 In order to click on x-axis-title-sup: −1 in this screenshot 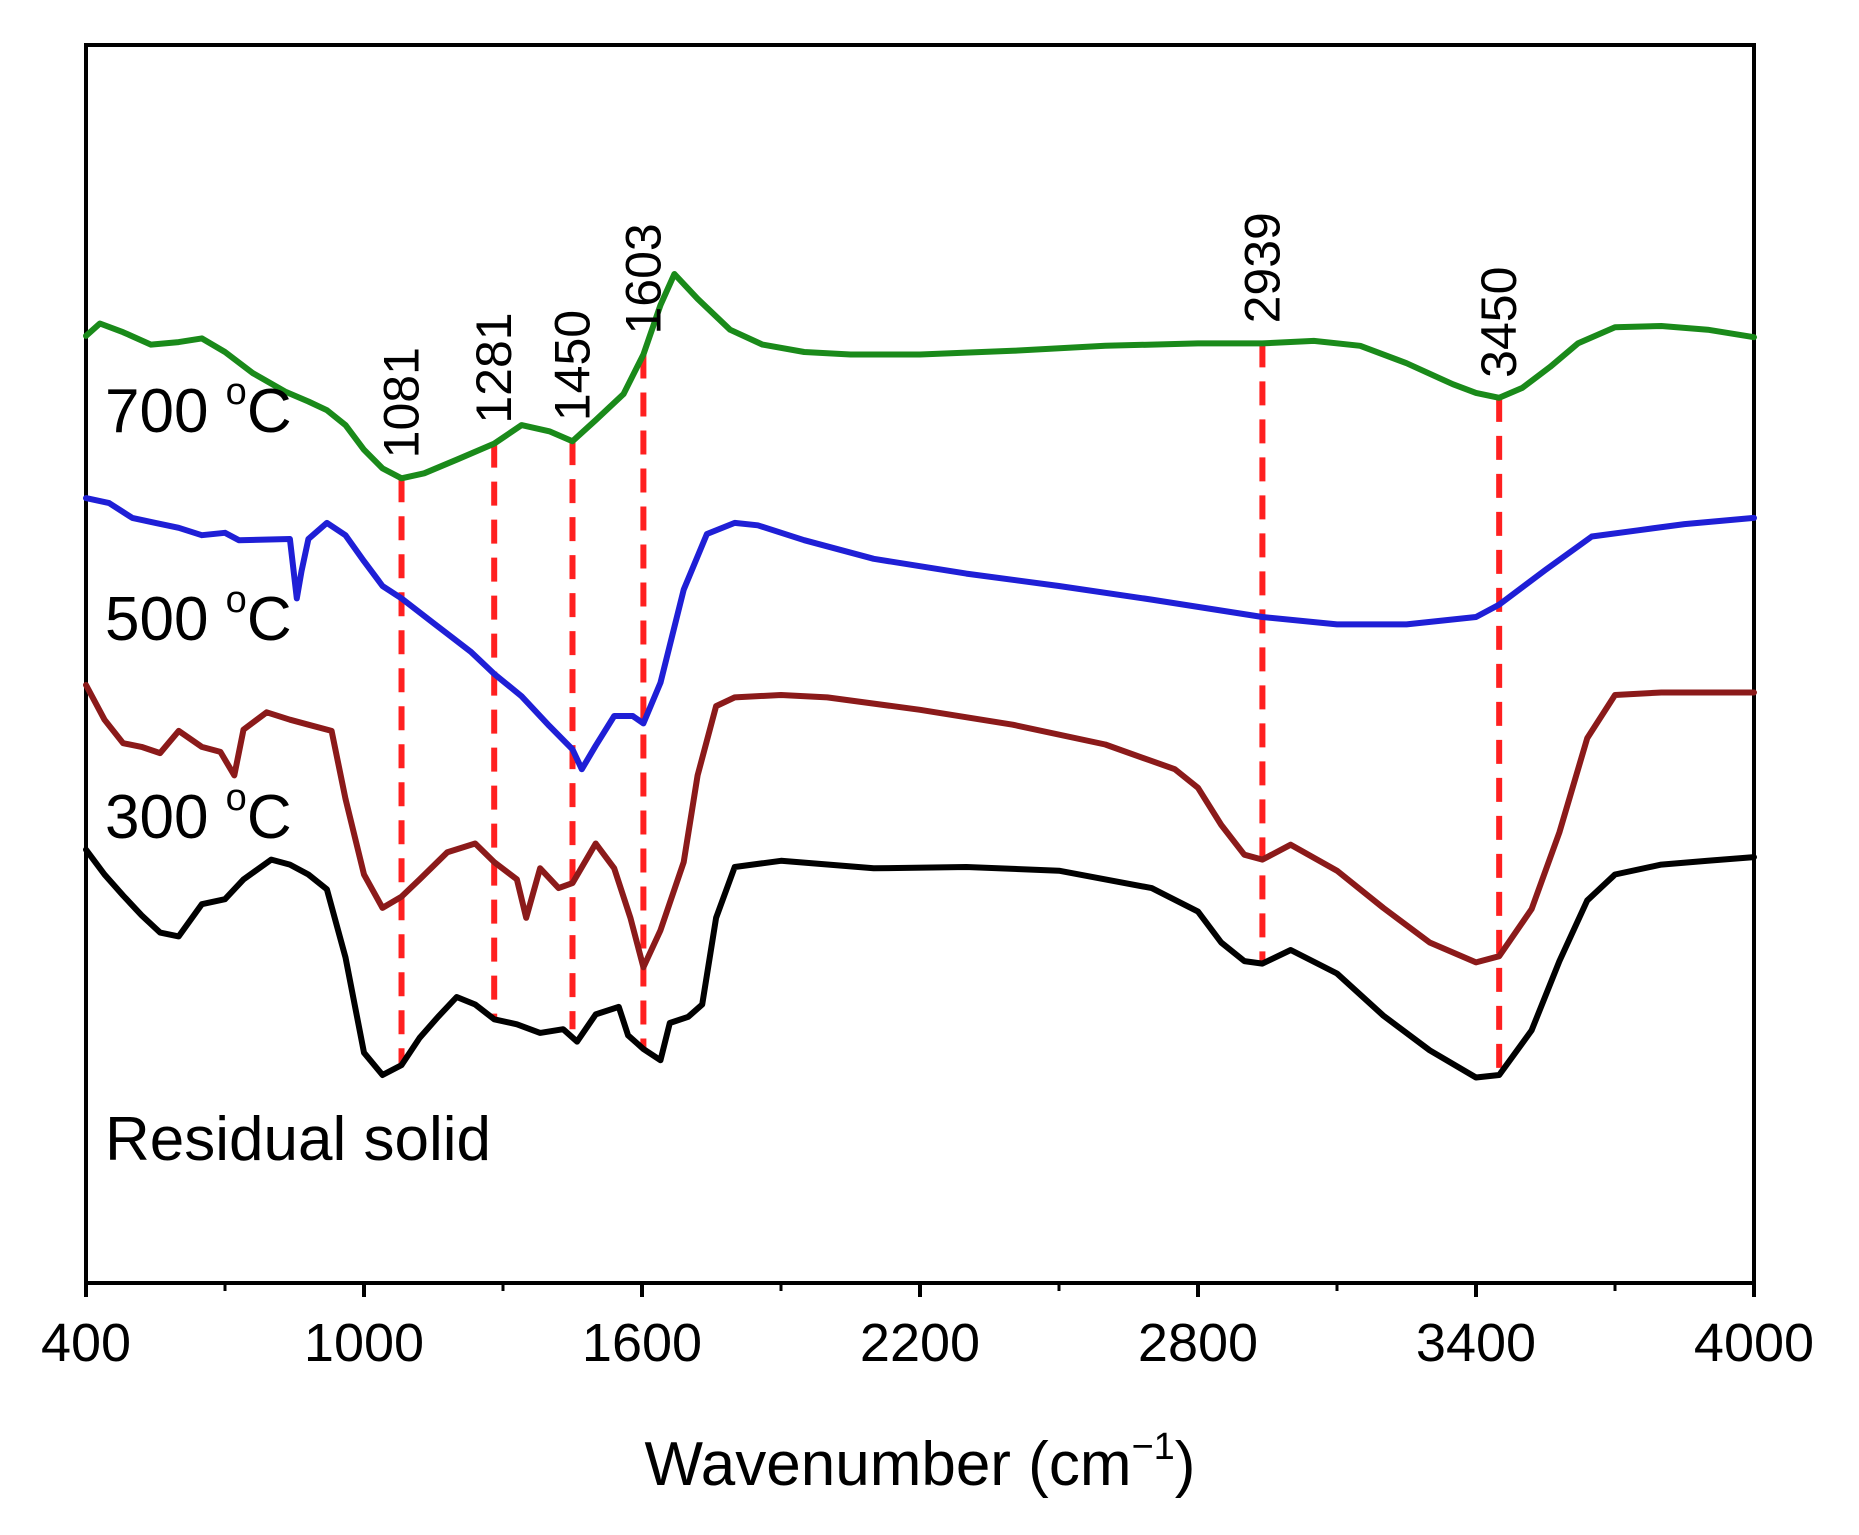, I will do `click(1152, 1447)`.